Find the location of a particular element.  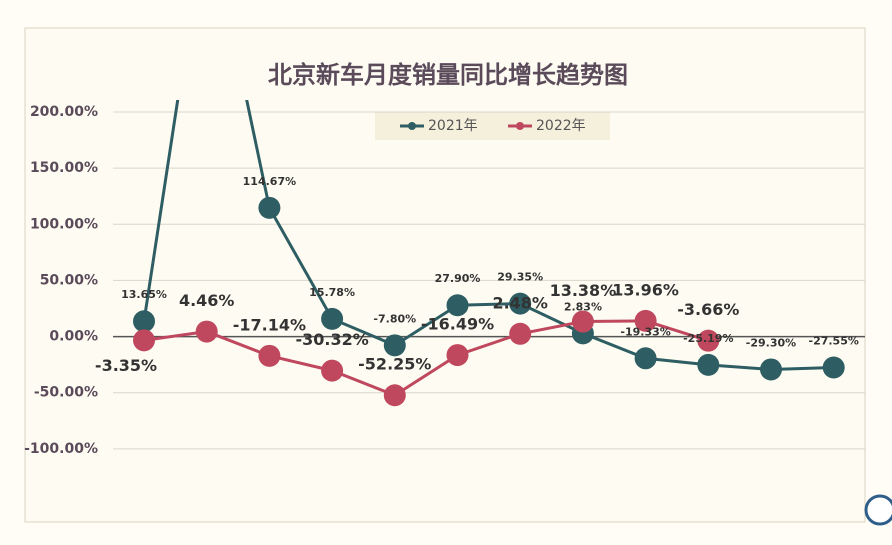

data-label: -27.55% is located at coordinates (834, 341).